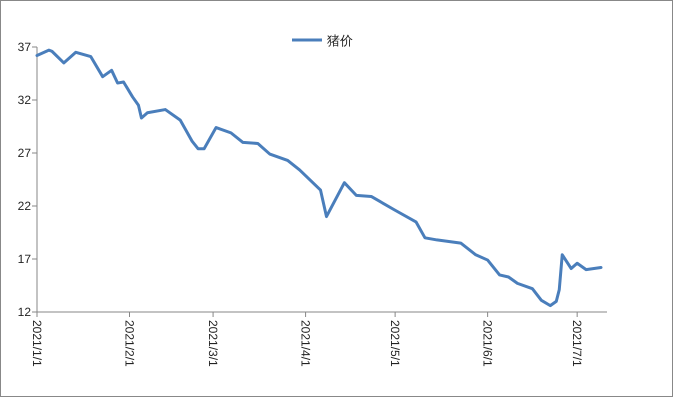  What do you see at coordinates (25, 206) in the screenshot?
I see `y-tick-label: 22` at bounding box center [25, 206].